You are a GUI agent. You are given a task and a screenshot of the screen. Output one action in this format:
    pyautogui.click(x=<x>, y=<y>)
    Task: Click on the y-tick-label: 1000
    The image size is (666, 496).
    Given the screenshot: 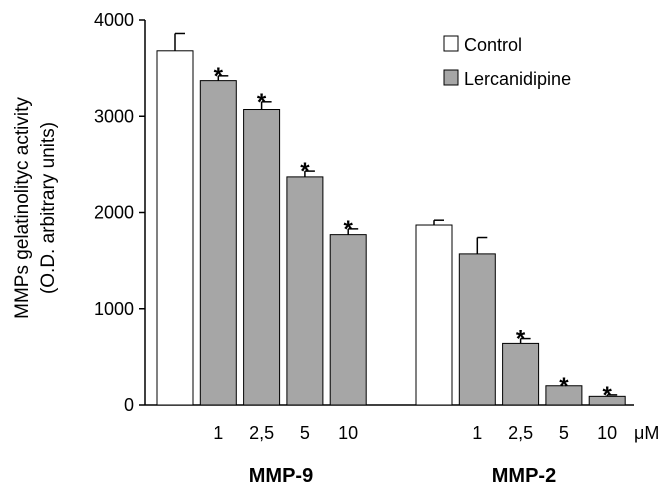 What is the action you would take?
    pyautogui.click(x=114, y=309)
    